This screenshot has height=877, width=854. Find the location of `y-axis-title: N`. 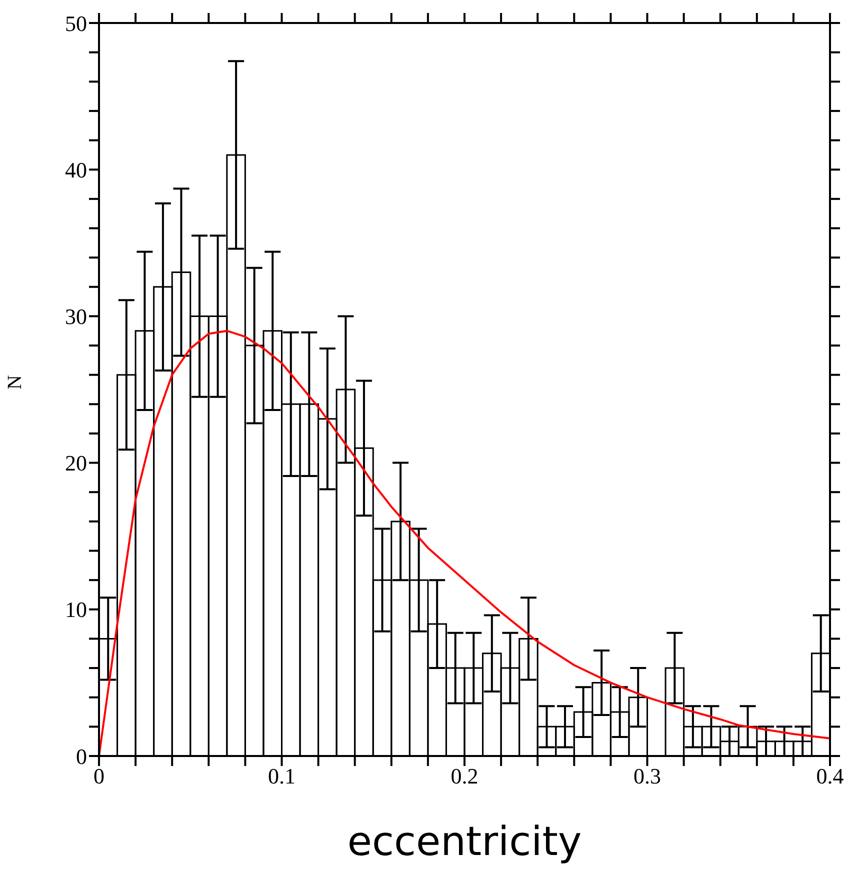

y-axis-title: N is located at coordinates (15, 382).